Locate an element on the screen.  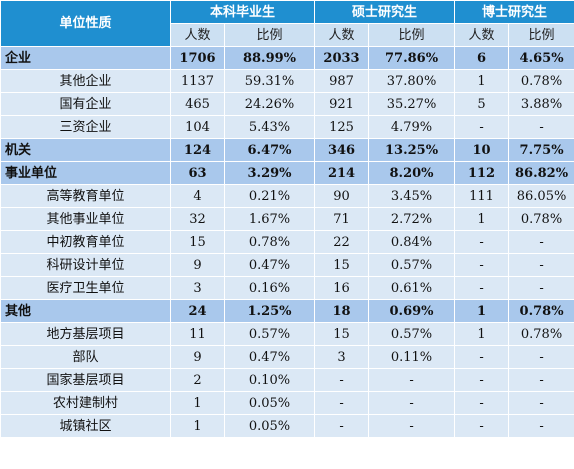
subheader-row: 人数 比例 人数 比例 人数 比例 is located at coordinates (287, 35).